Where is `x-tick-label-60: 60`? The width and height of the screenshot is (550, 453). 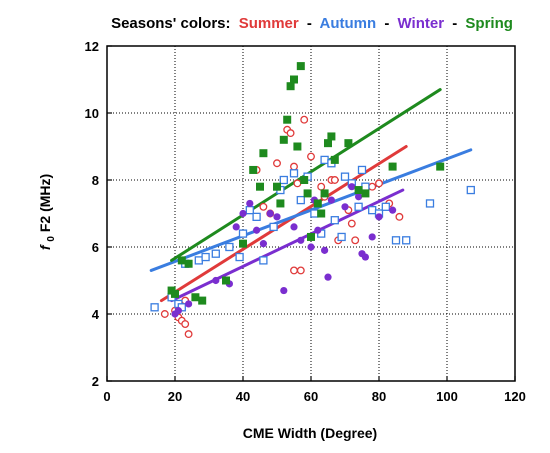 x-tick-label-60: 60 is located at coordinates (311, 396).